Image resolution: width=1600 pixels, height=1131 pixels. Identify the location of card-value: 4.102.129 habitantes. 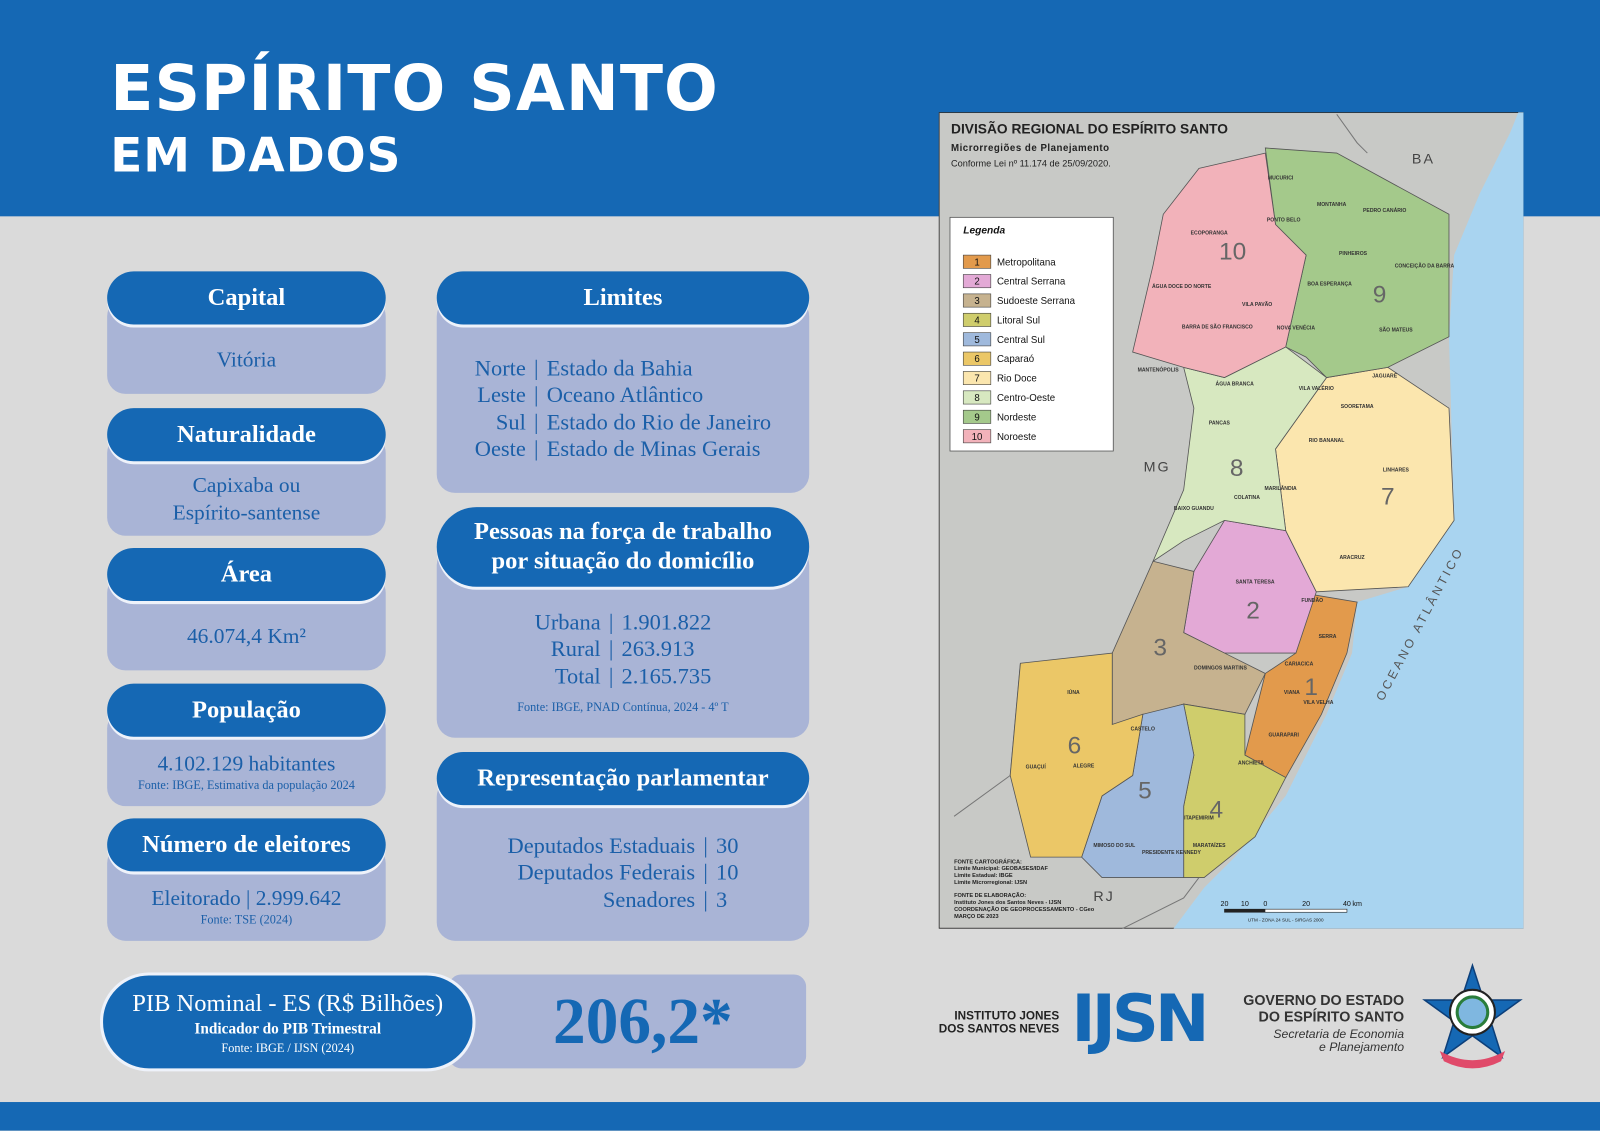
(246, 763).